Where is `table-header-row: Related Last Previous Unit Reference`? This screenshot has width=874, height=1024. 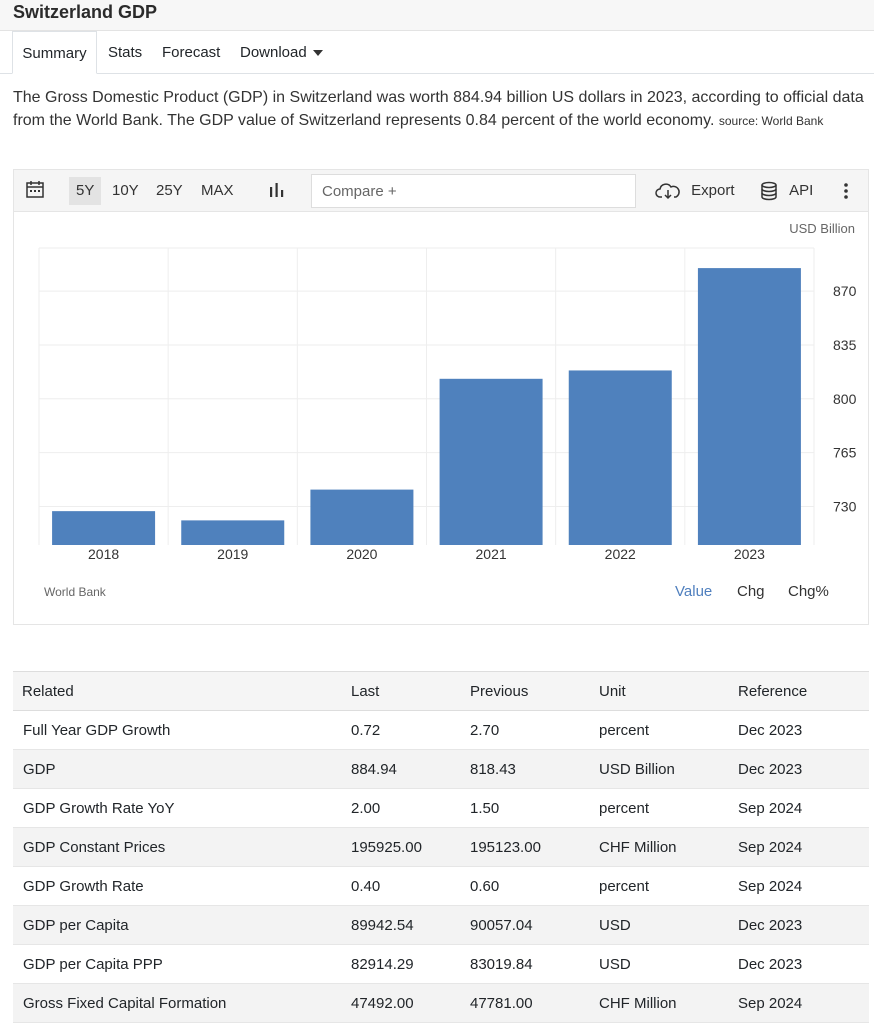 table-header-row: Related Last Previous Unit Reference is located at coordinates (441, 691).